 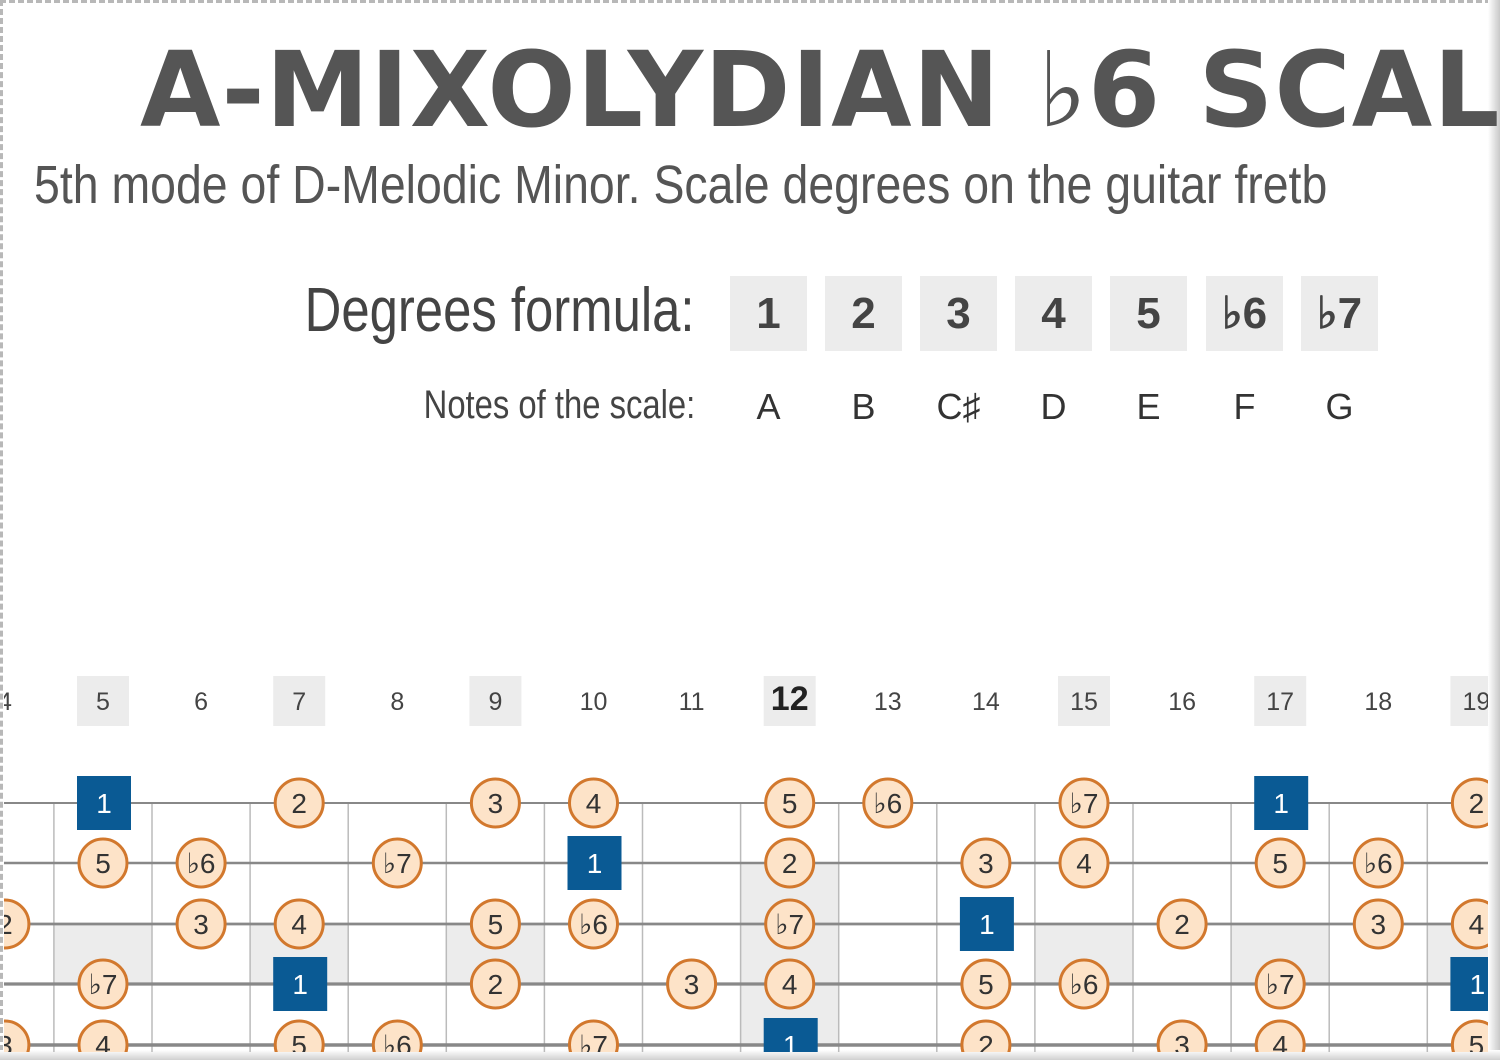 What do you see at coordinates (1053, 313) in the screenshot?
I see `degree-box-4: 4` at bounding box center [1053, 313].